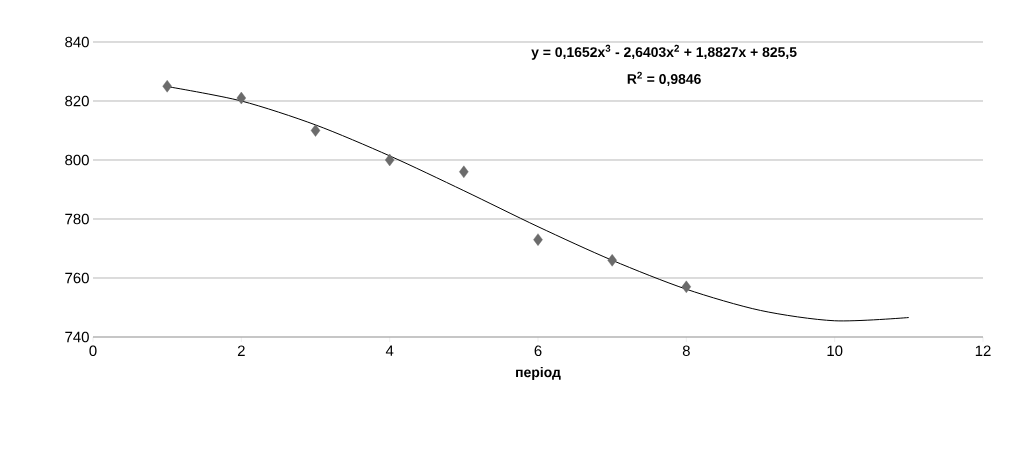 Image resolution: width=1014 pixels, height=449 pixels. I want to click on y-tick-label: 780, so click(77, 219).